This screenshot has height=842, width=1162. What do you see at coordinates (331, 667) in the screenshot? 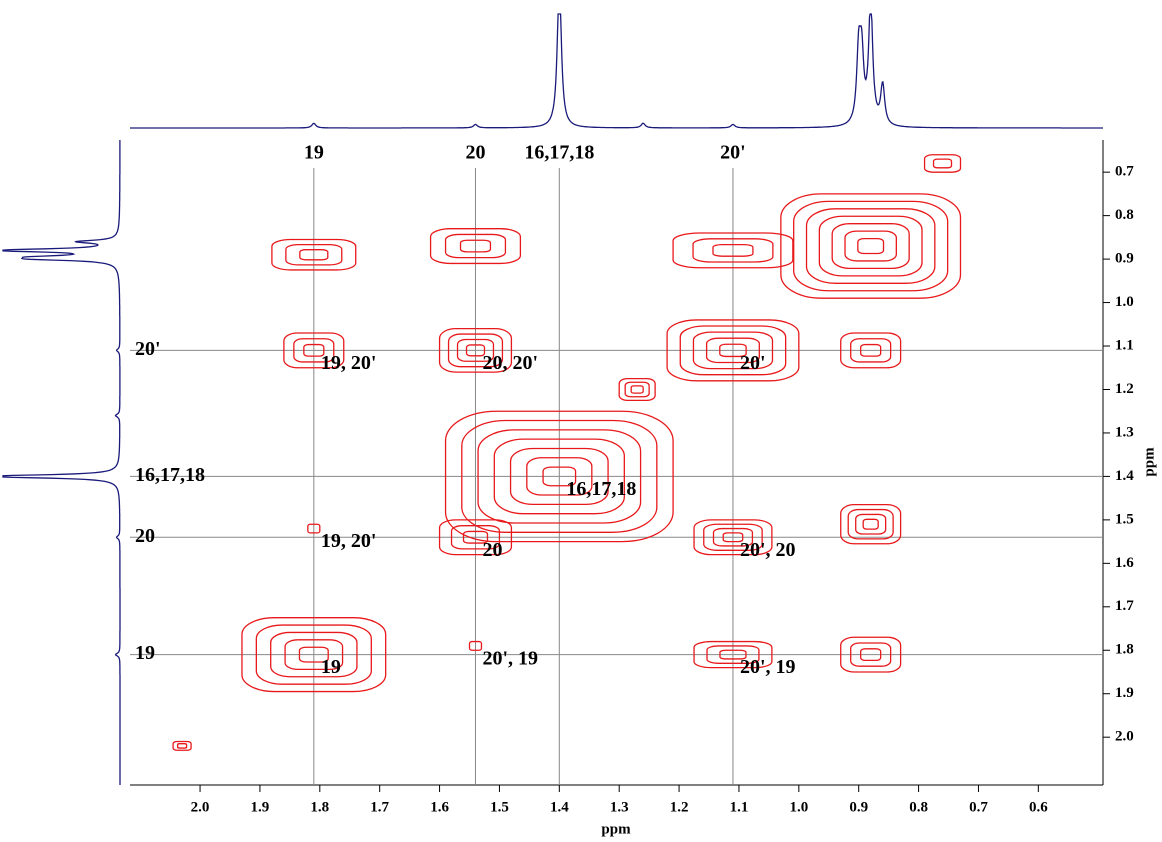
I see `peak-label: 19` at bounding box center [331, 667].